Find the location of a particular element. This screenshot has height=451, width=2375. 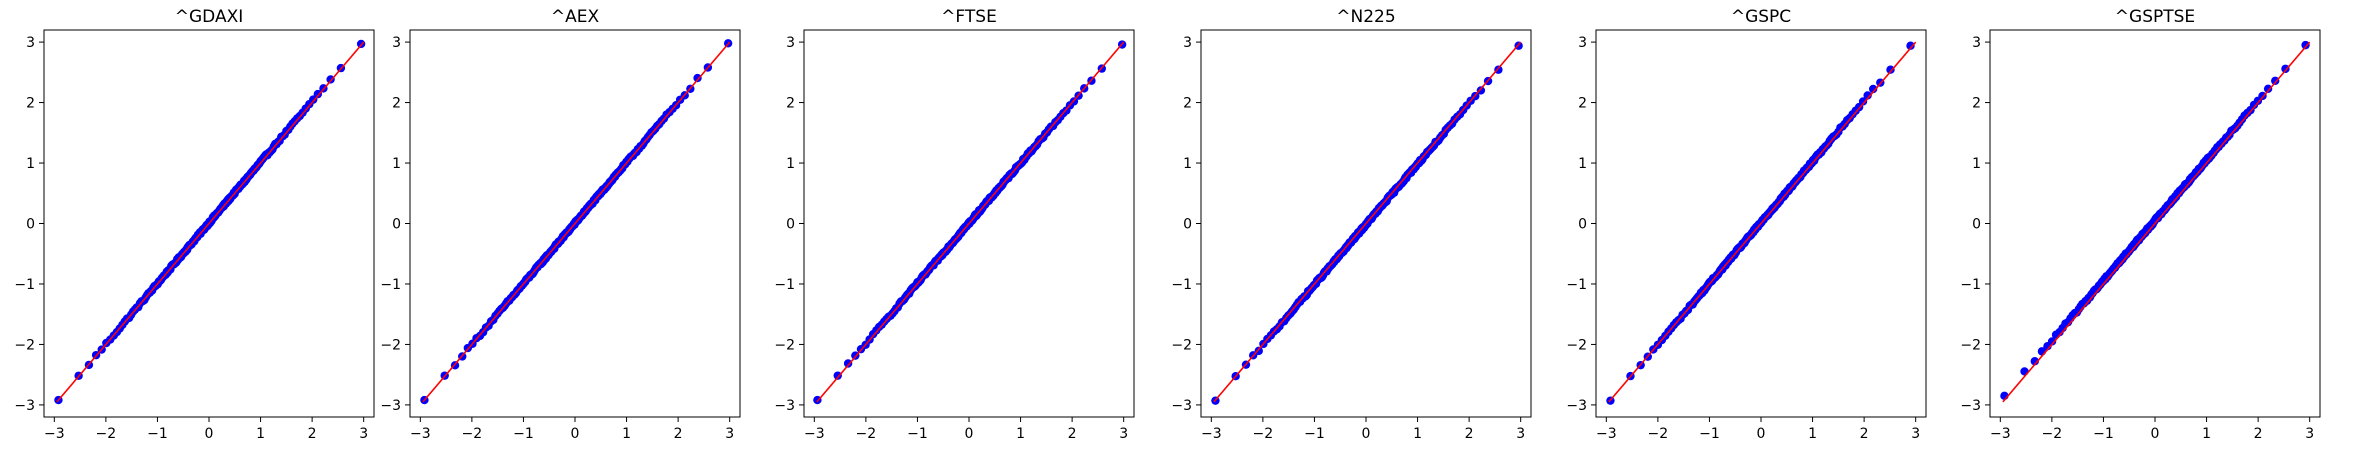

panel-title: ^FTSE is located at coordinates (969, 17).